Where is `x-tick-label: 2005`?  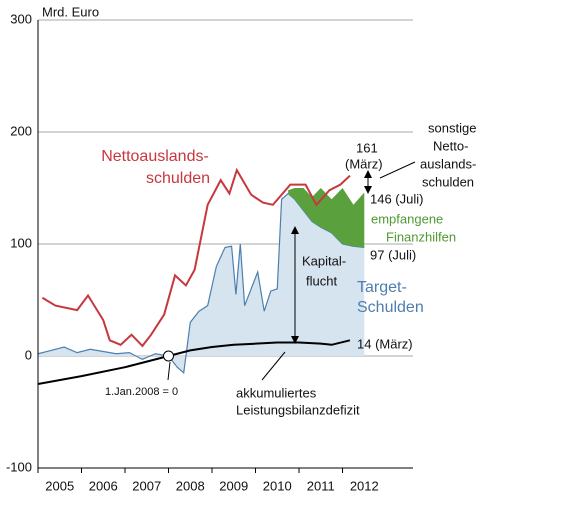 x-tick-label: 2005 is located at coordinates (59, 485).